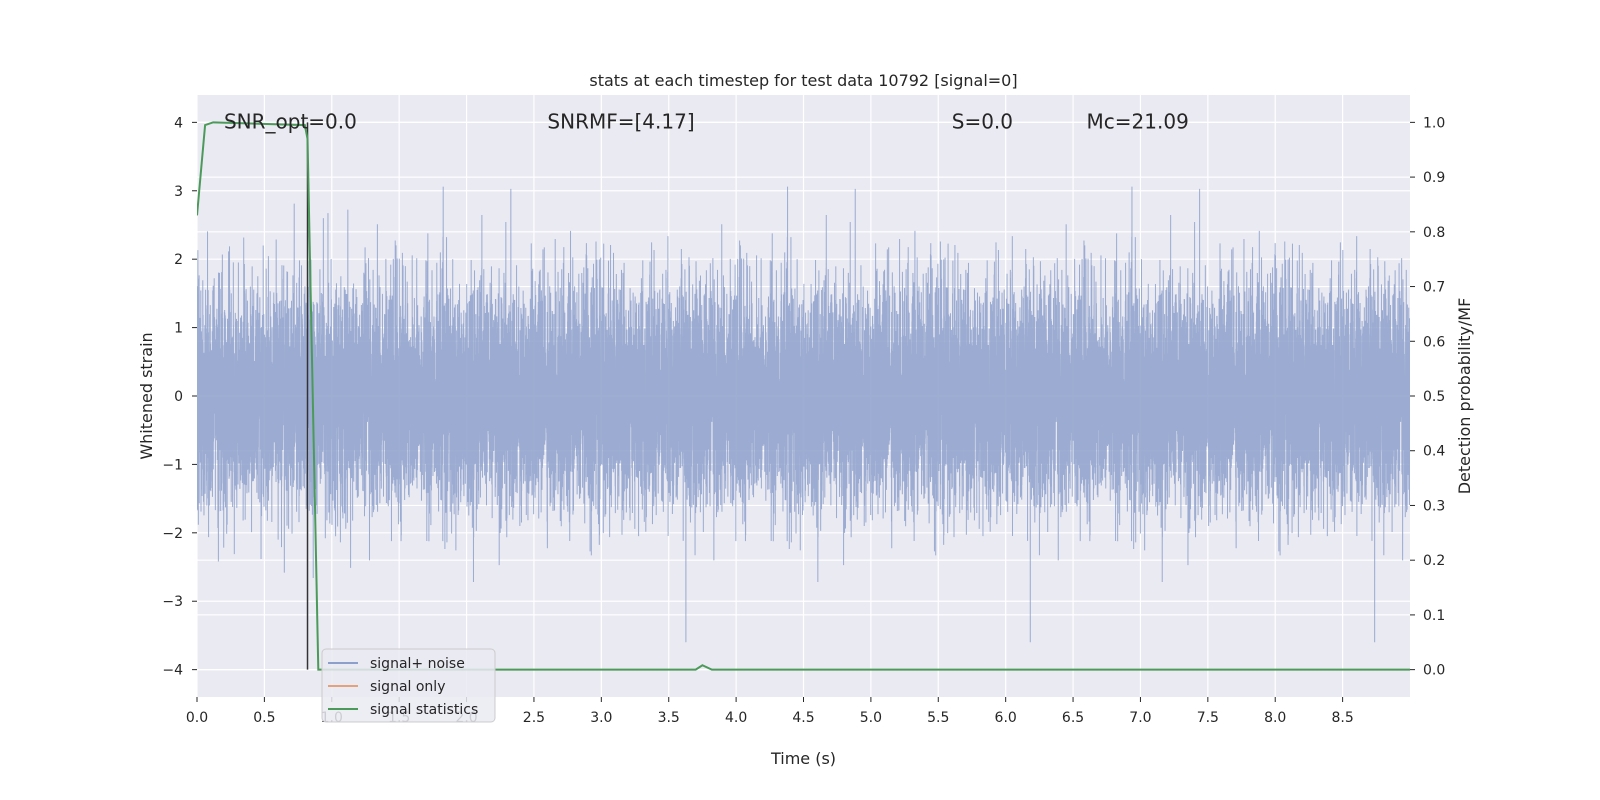 The image size is (1600, 800). Describe the element at coordinates (197, 718) in the screenshot. I see `x-tick-label-0: 0.0` at that location.